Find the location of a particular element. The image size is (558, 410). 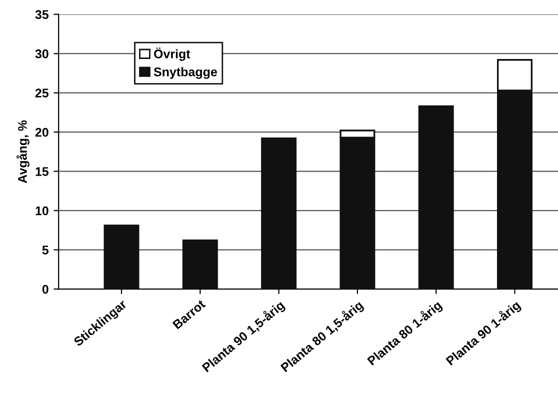

legend-label: Snytbagge is located at coordinates (185, 73).